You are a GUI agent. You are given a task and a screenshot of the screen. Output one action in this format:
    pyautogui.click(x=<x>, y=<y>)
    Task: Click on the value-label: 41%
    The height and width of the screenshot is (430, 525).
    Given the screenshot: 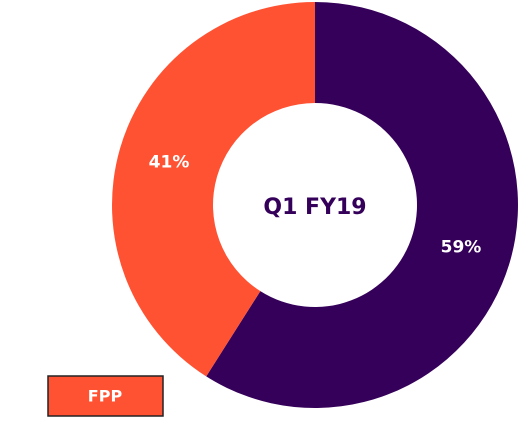 What is the action you would take?
    pyautogui.click(x=169, y=163)
    